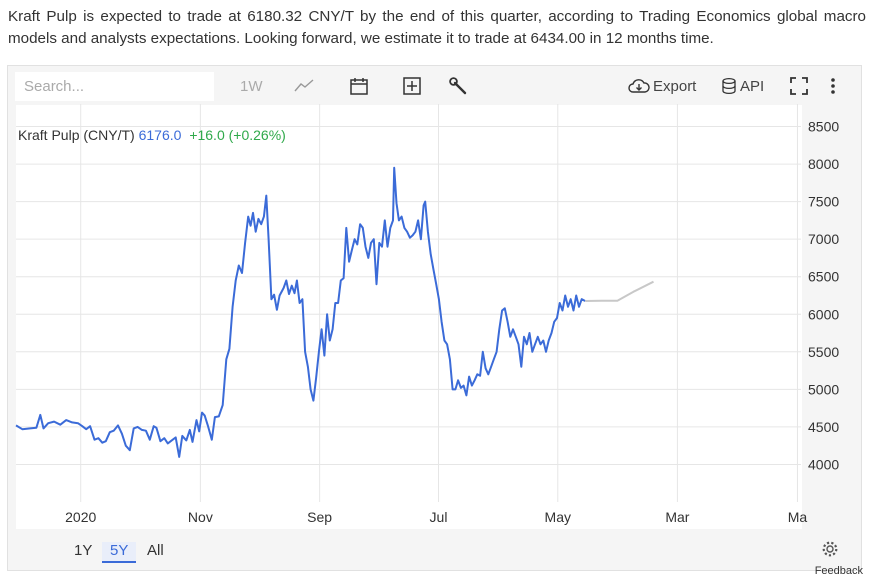  What do you see at coordinates (830, 549) in the screenshot?
I see `gear-icon` at bounding box center [830, 549].